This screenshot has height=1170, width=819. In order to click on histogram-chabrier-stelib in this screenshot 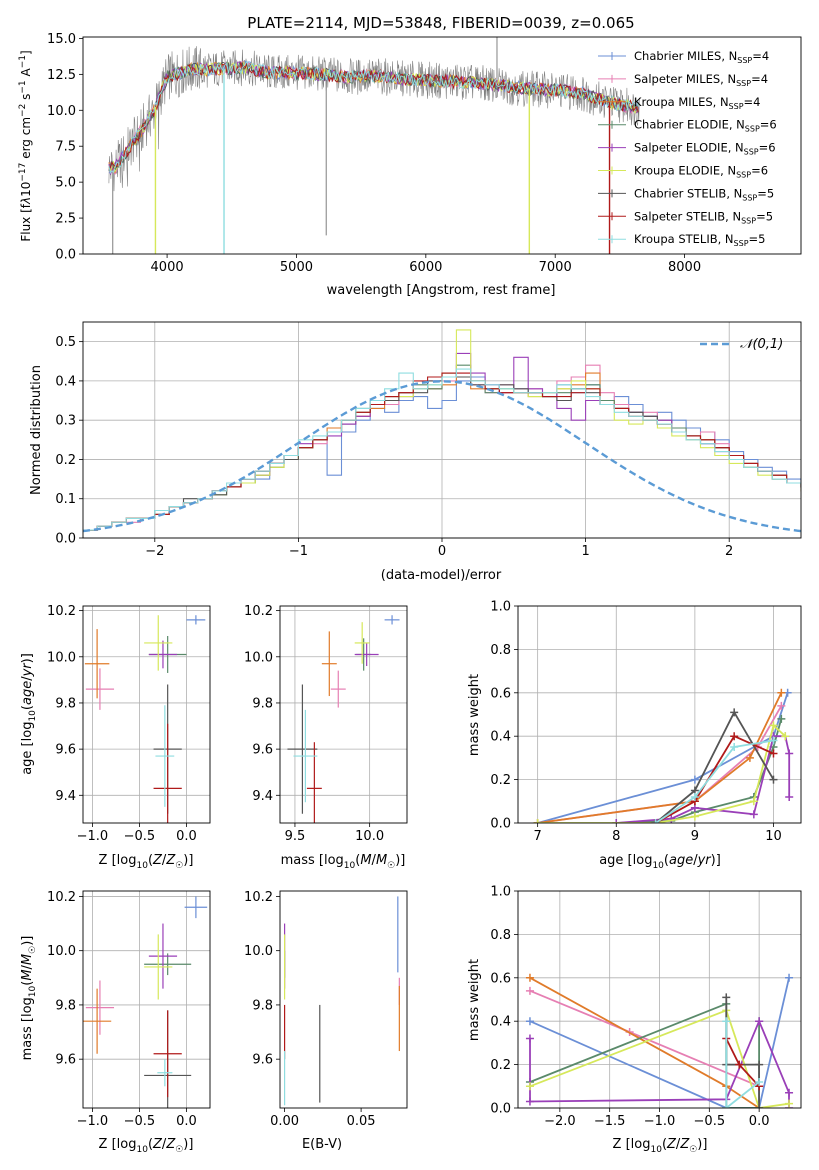, I will do `click(442, 451)`.